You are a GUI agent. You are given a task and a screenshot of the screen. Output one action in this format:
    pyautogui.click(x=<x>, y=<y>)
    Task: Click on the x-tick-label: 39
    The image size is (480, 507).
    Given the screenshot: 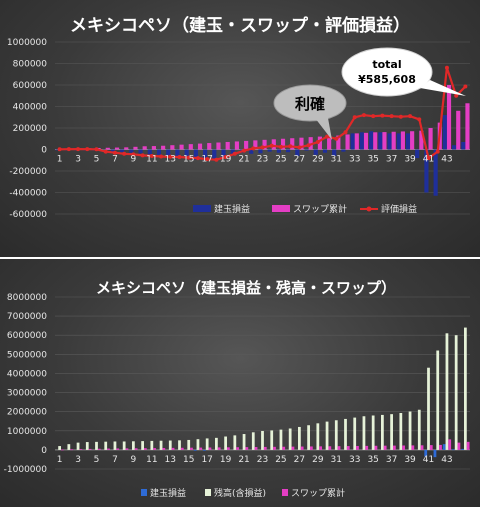 What is the action you would take?
    pyautogui.click(x=410, y=160)
    